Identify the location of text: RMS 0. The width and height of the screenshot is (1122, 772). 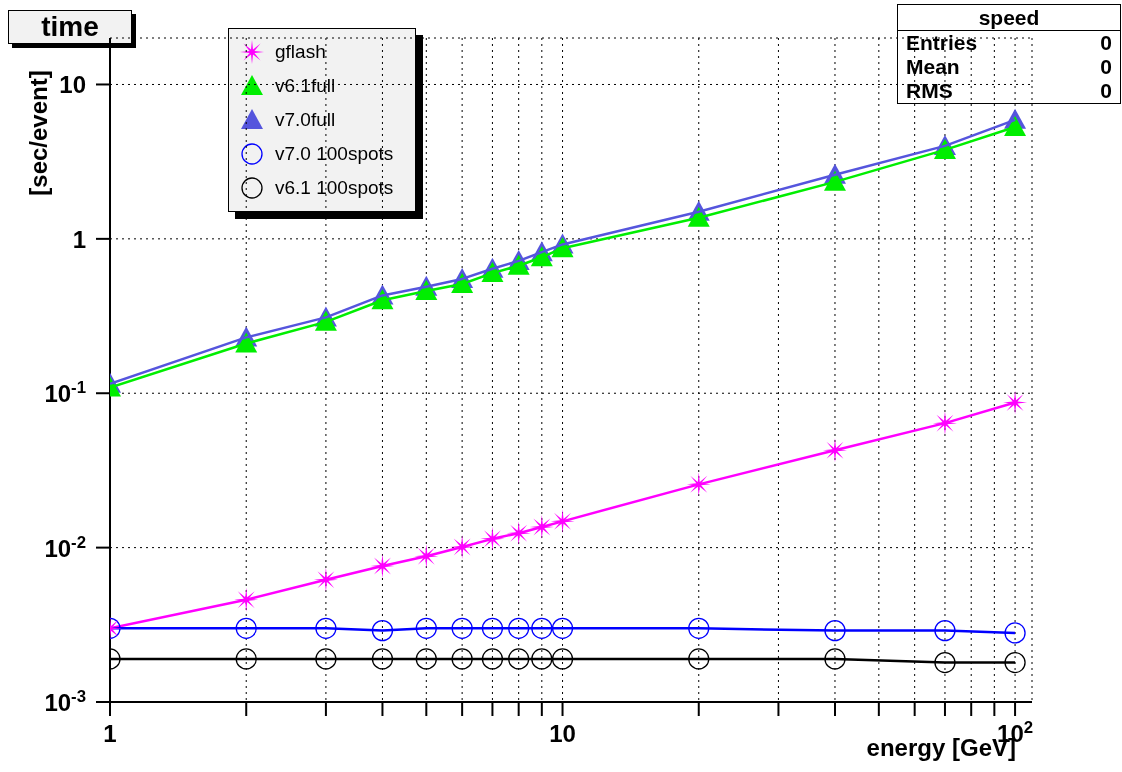
(1009, 90).